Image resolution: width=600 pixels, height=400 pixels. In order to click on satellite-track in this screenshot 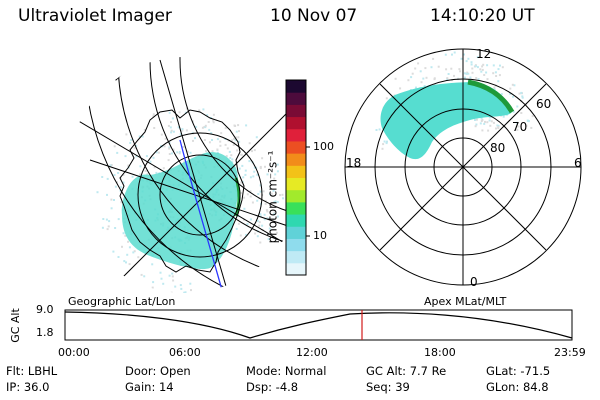, I will do `click(201, 215)`.